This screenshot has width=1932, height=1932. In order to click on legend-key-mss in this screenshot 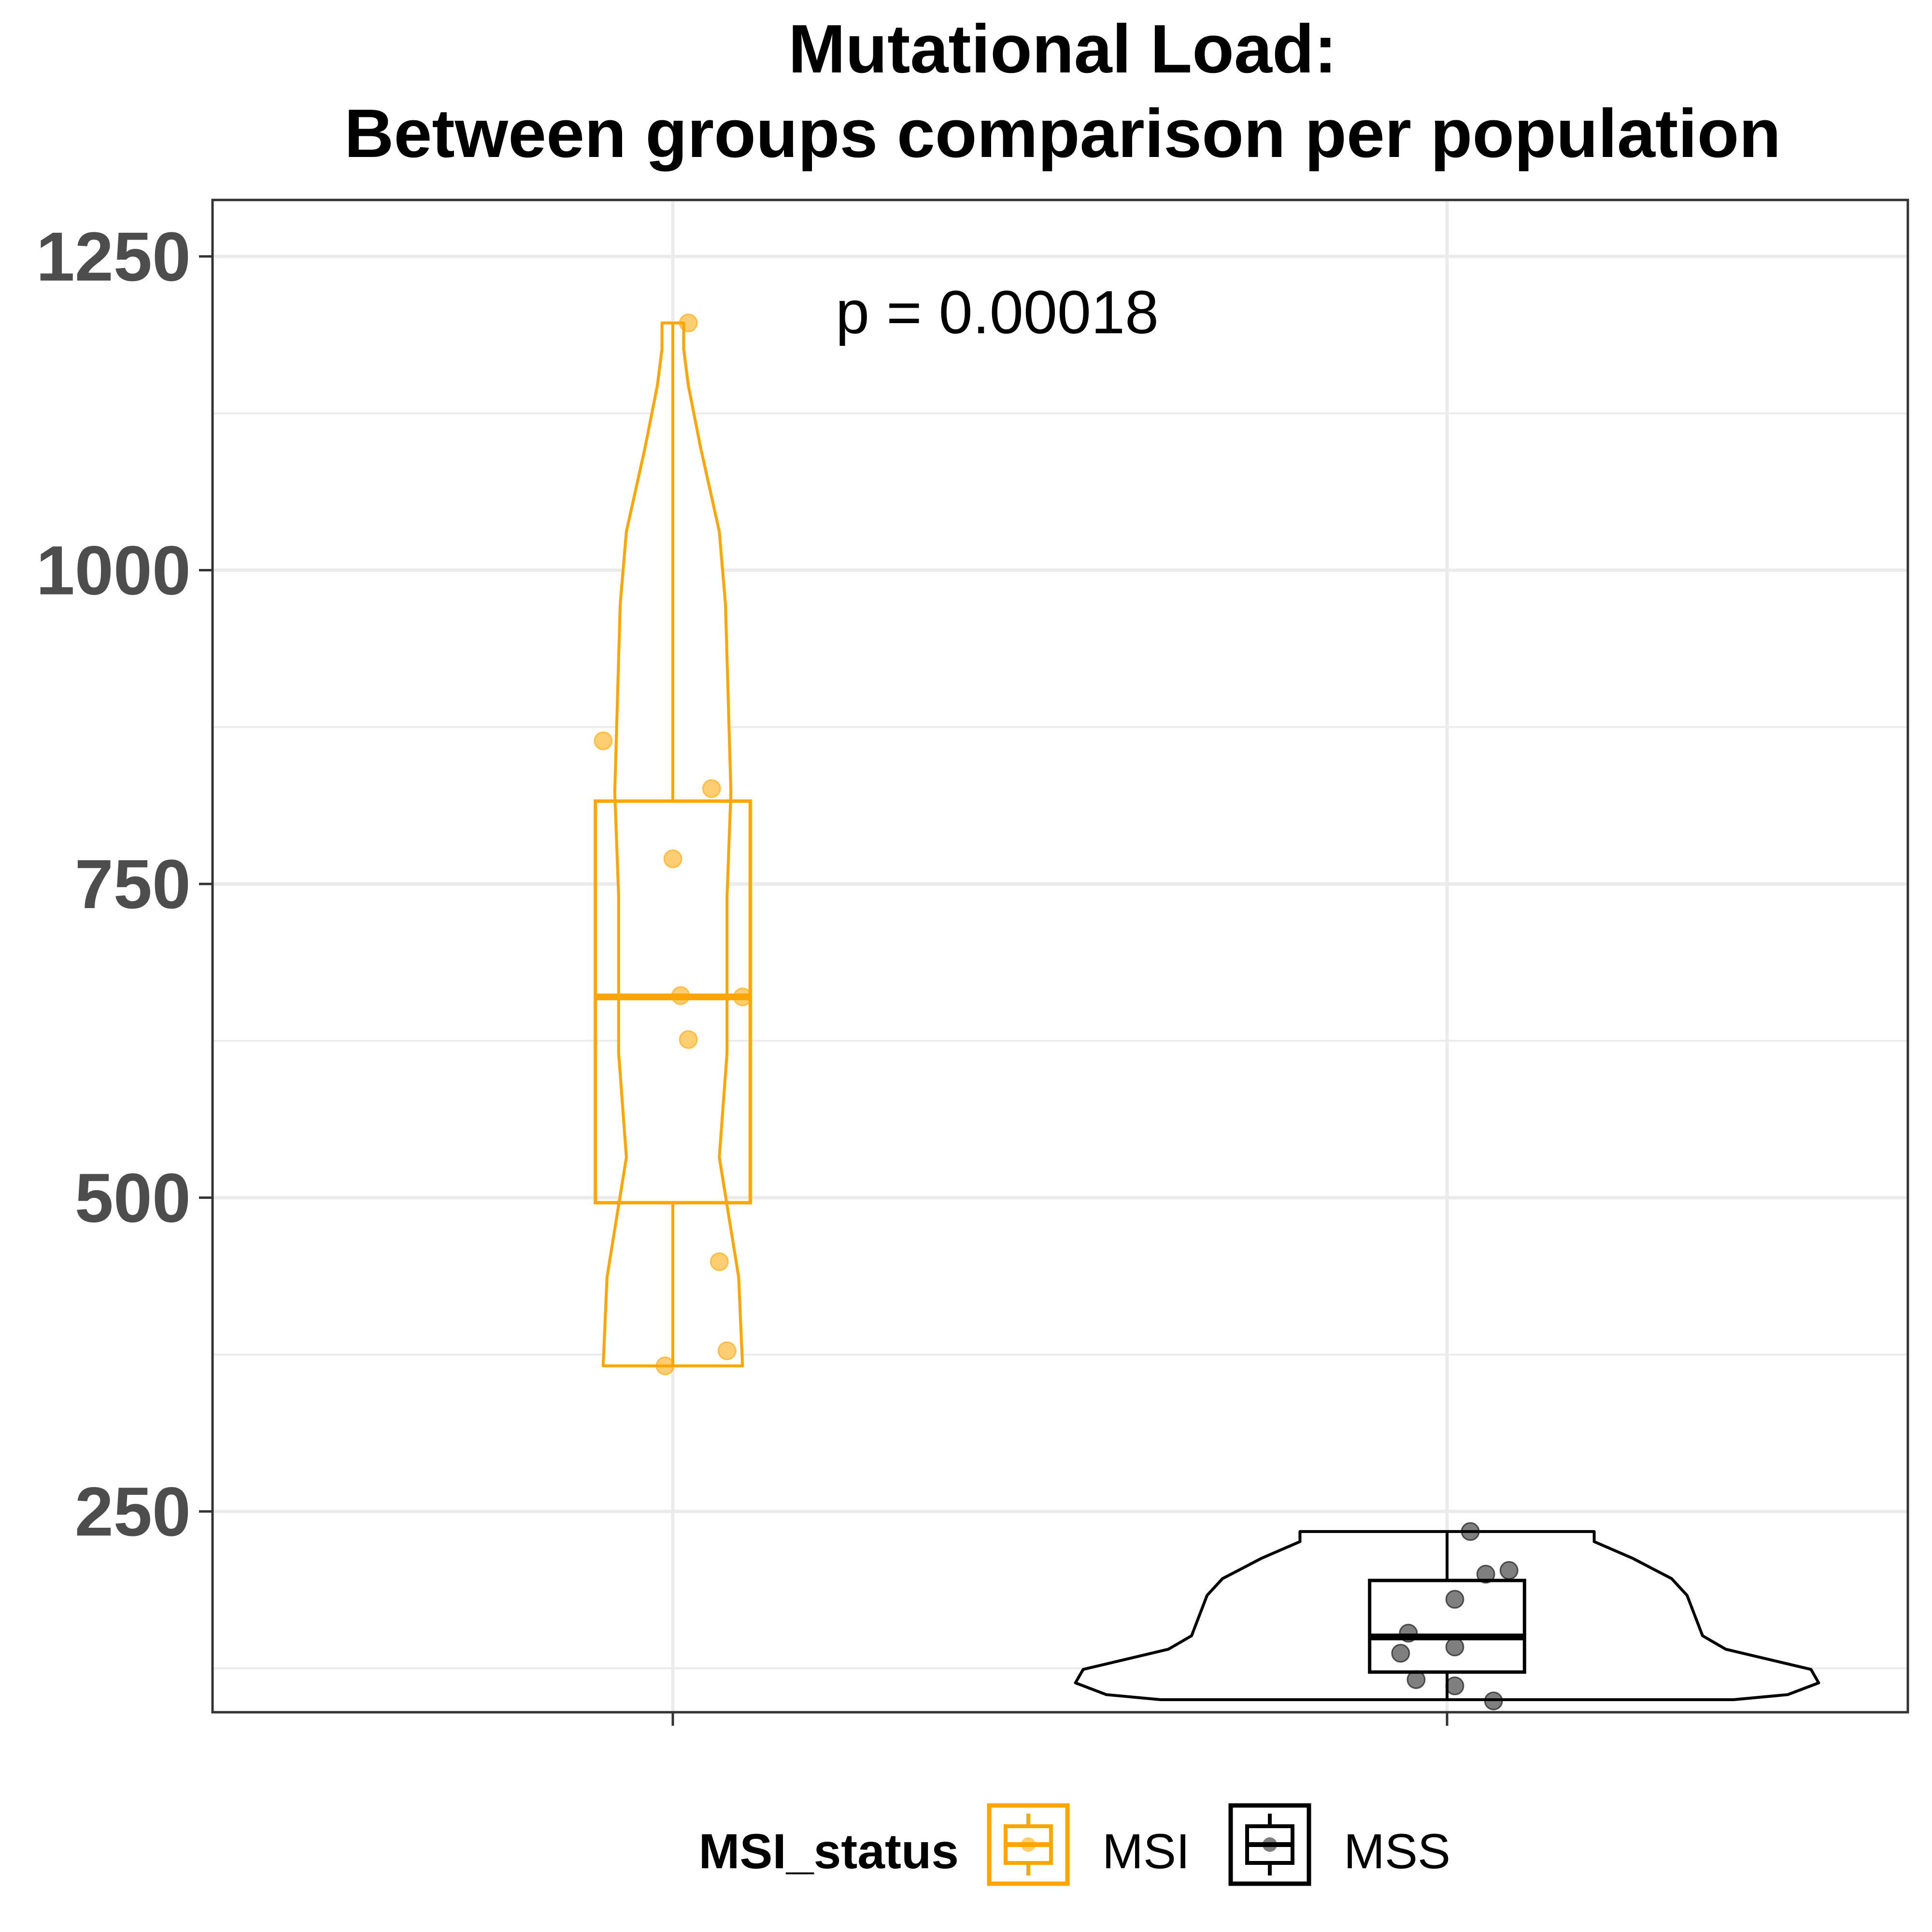, I will do `click(1269, 1844)`.